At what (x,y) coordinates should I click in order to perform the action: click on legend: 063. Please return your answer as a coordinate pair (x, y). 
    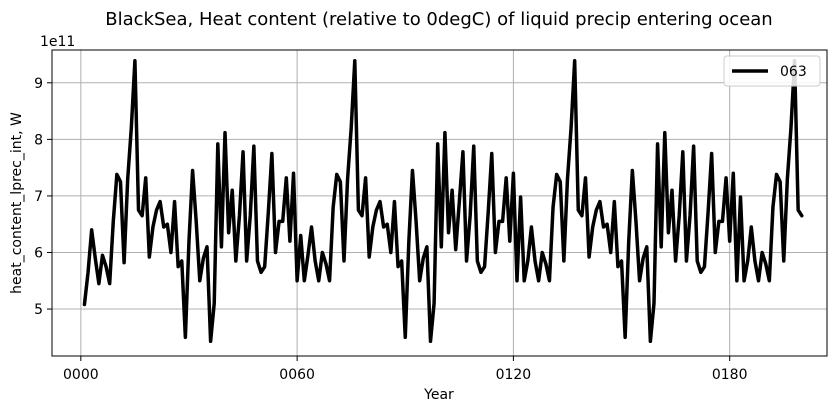
    Looking at the image, I should click on (772, 71).